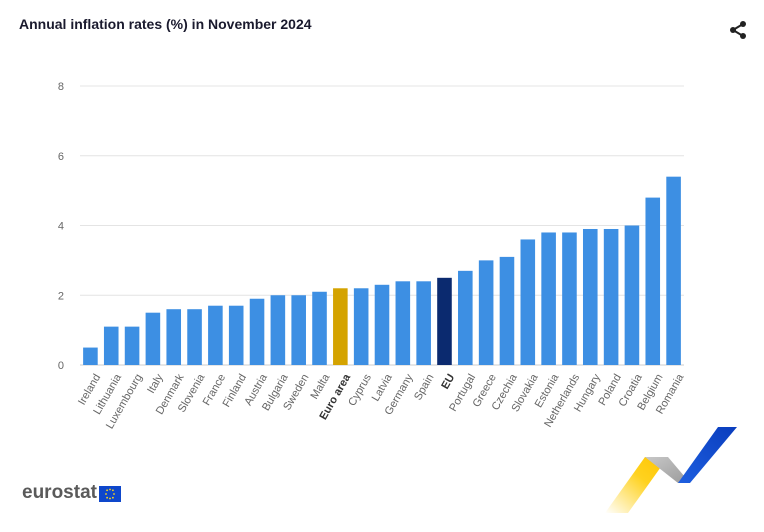  I want to click on bar-netherlands, so click(569, 298).